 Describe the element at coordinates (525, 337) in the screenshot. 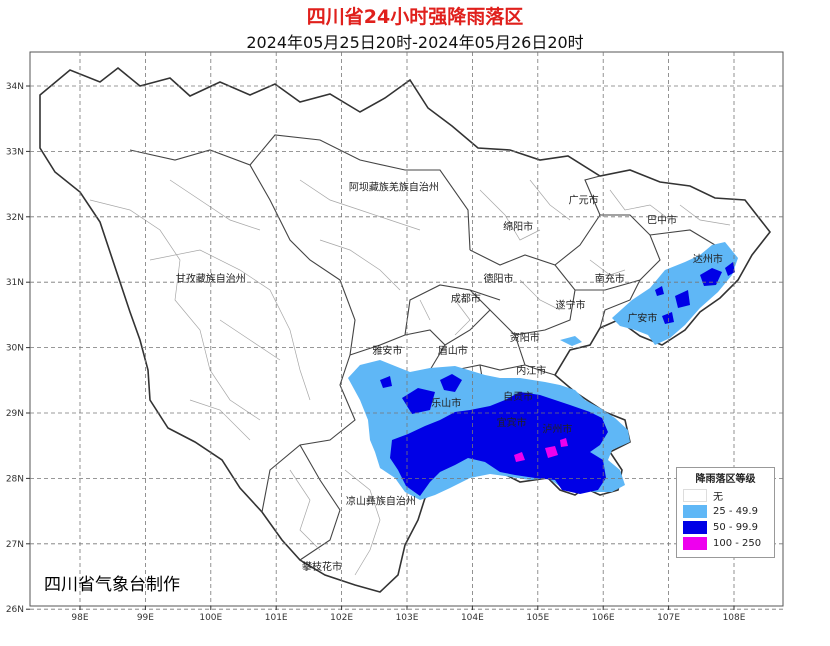

I see `place-label: 资阳市` at that location.